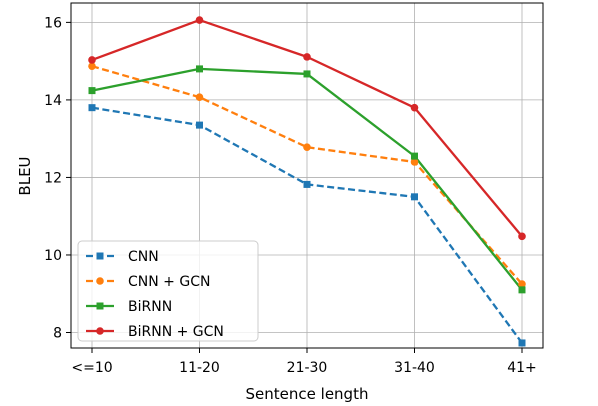  What do you see at coordinates (100, 306) in the screenshot?
I see `legend-marker-birnn` at bounding box center [100, 306].